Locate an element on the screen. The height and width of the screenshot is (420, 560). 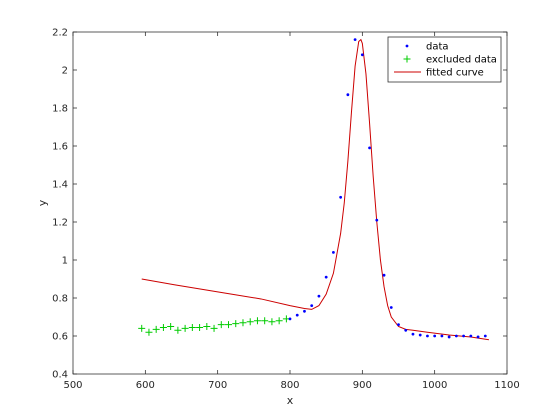
y-tick-label: 2 is located at coordinates (65, 71).